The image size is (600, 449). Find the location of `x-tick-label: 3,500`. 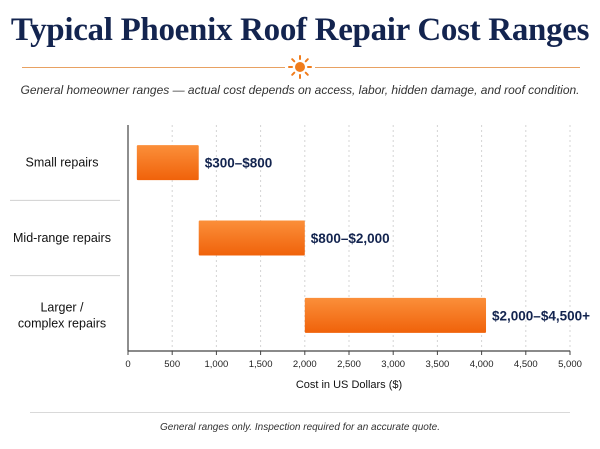

x-tick-label: 3,500 is located at coordinates (438, 364).